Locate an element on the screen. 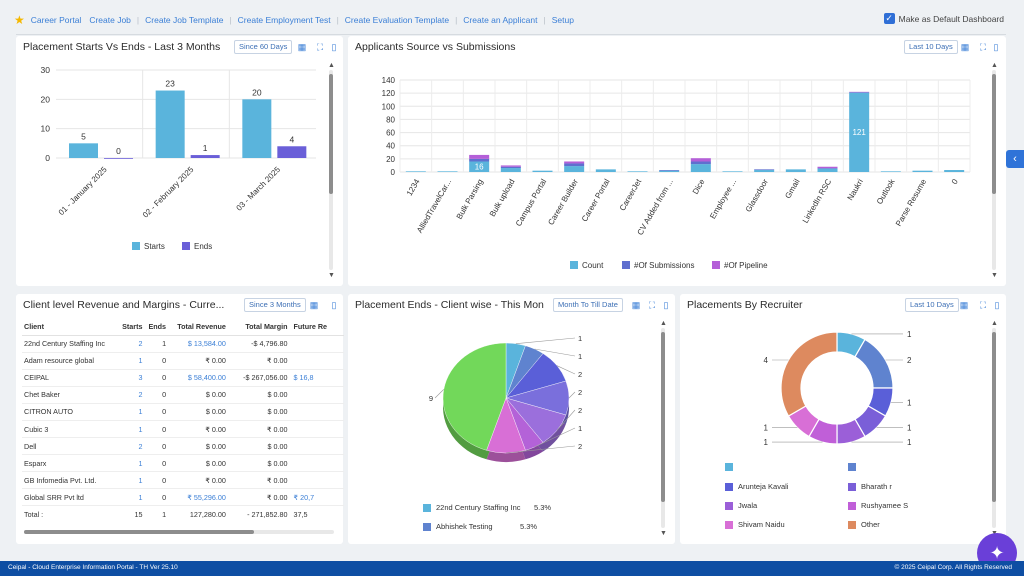  data-label: 20 is located at coordinates (257, 92).